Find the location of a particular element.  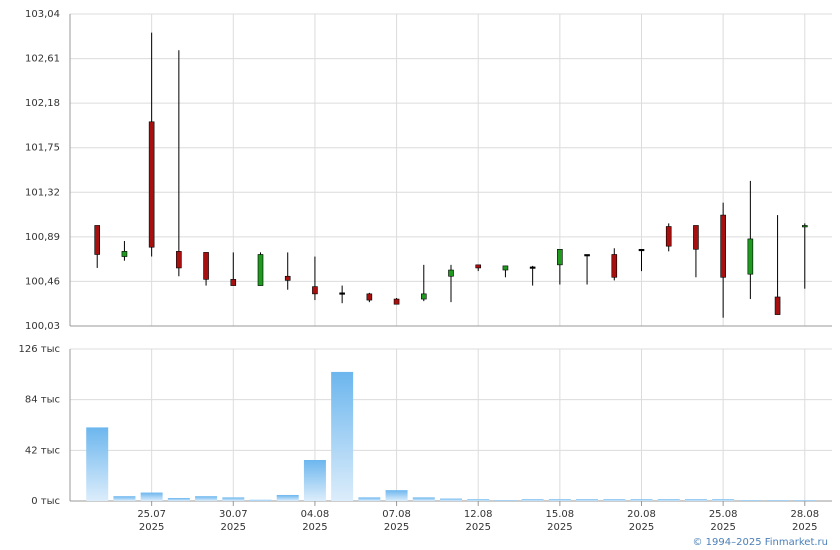

y-tick-label: 126 тыс is located at coordinates (39, 349).